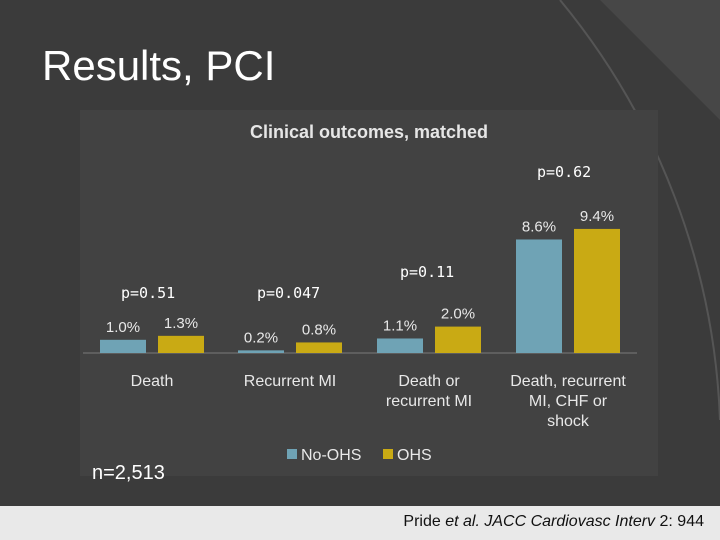 Image resolution: width=720 pixels, height=540 pixels. Describe the element at coordinates (290, 381) in the screenshot. I see `category-label-1-line-0: Recurrent MI` at that location.